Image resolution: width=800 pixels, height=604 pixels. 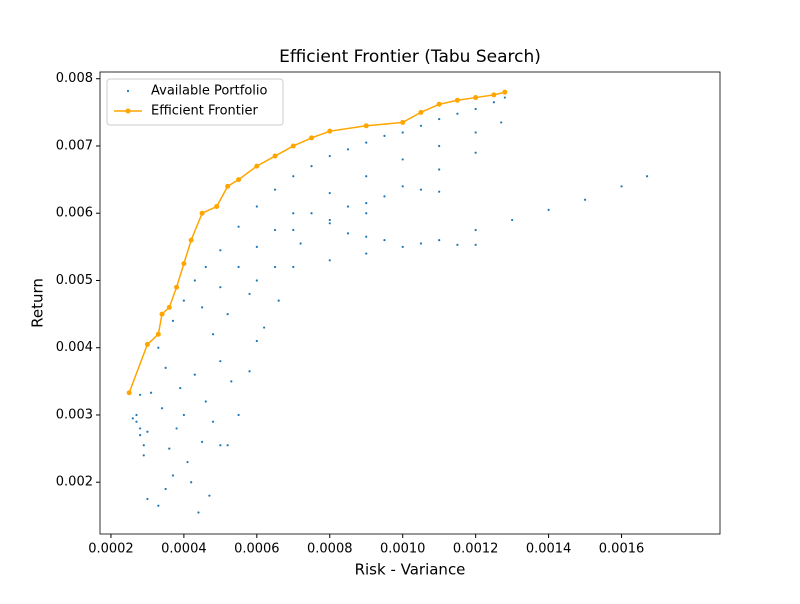 I want to click on x-tick-label: 0.0002, so click(x=111, y=549).